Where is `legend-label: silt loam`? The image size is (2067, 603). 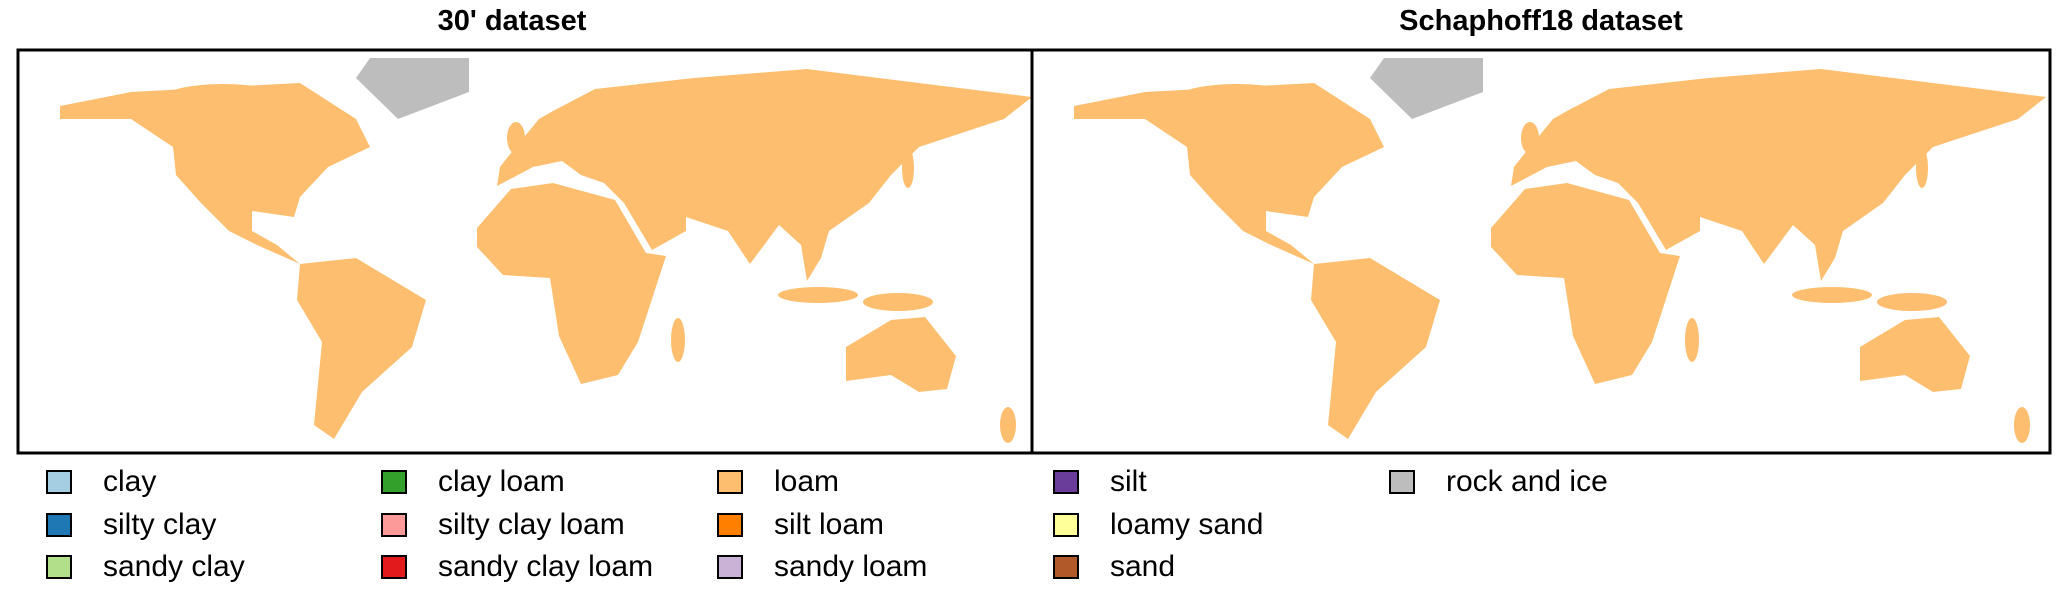
legend-label: silt loam is located at coordinates (829, 524).